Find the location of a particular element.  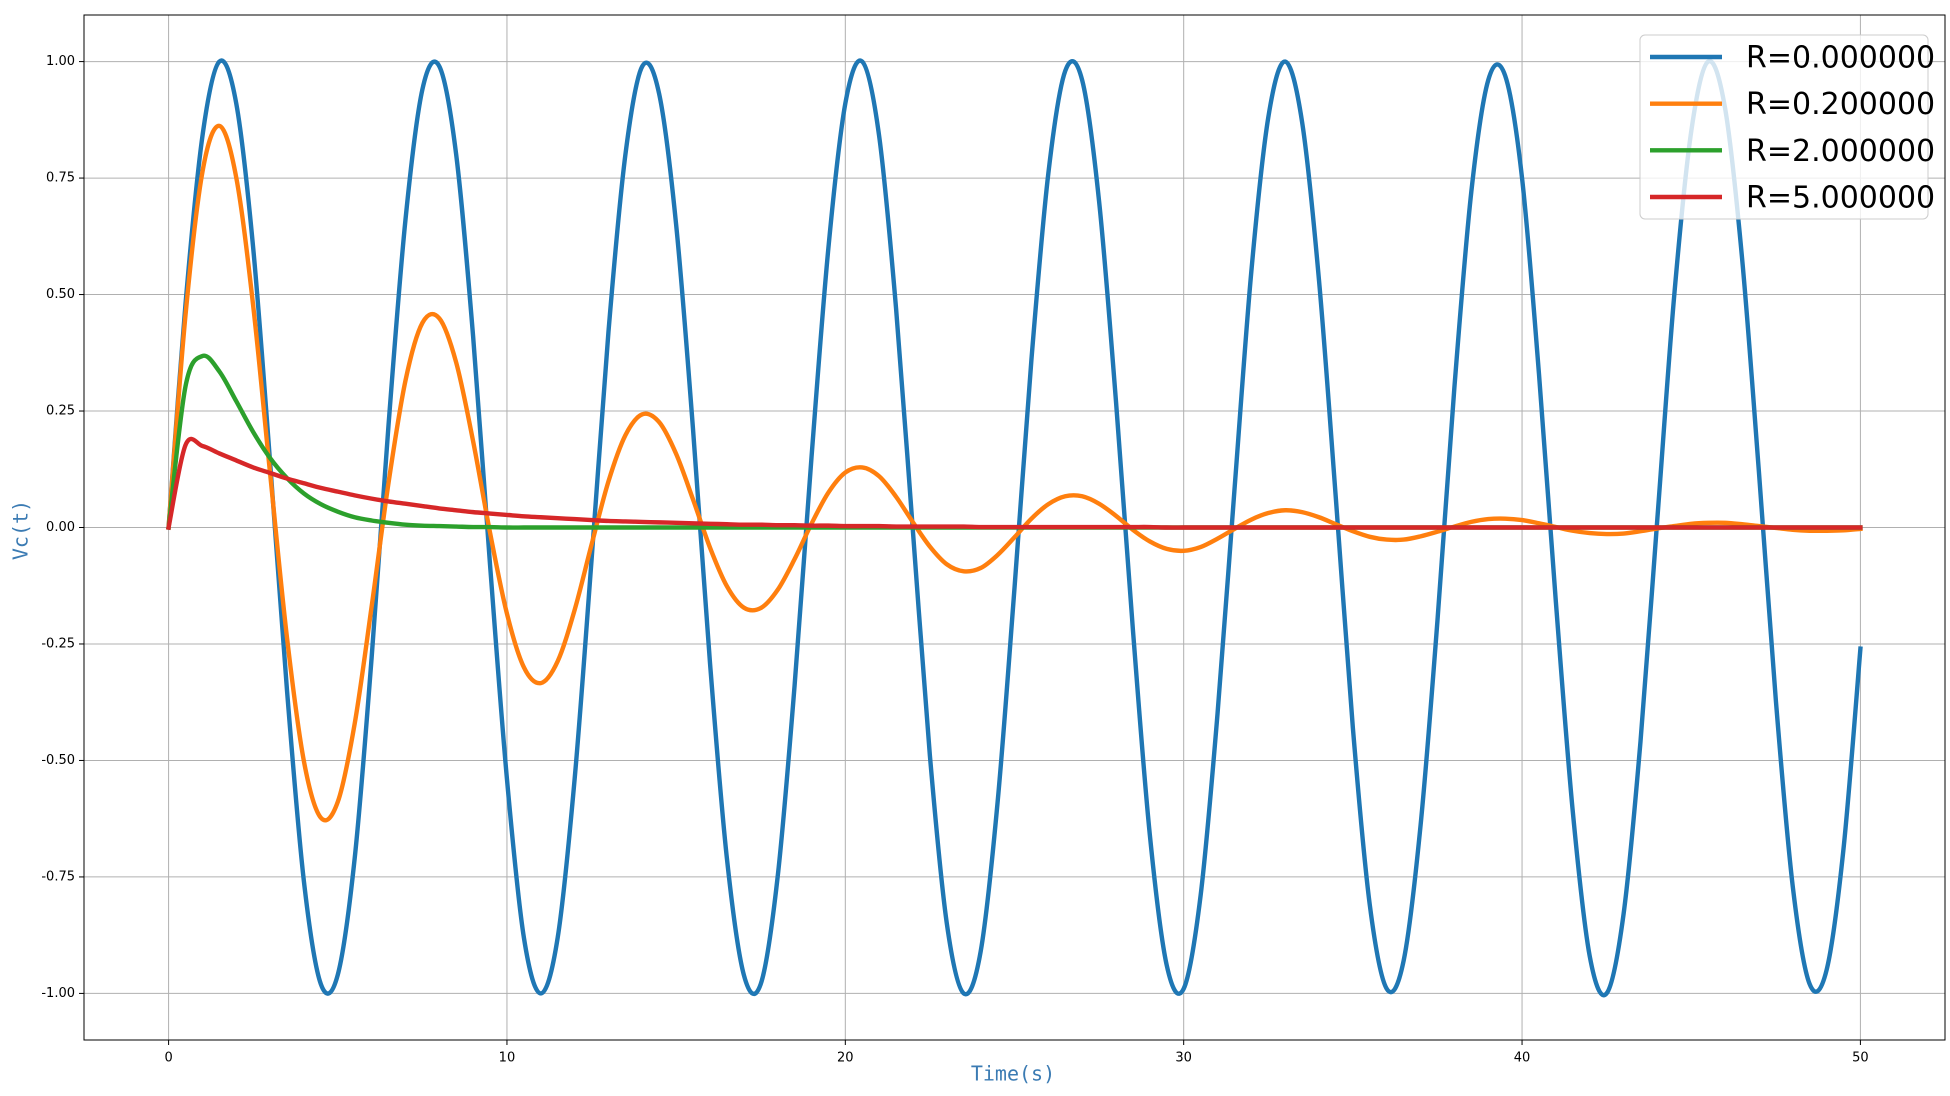

x-axis-label: Time(s) is located at coordinates (1013, 1074).